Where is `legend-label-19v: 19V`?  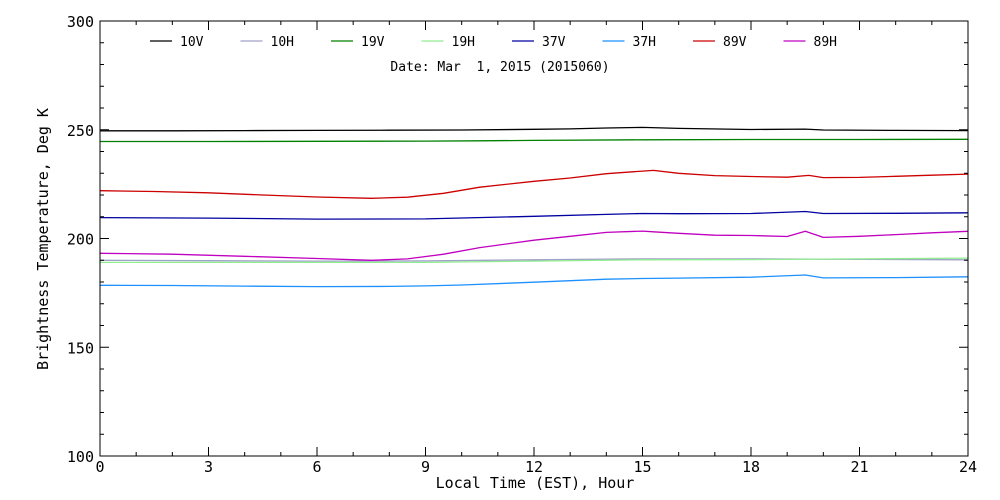
legend-label-19v: 19V is located at coordinates (373, 42).